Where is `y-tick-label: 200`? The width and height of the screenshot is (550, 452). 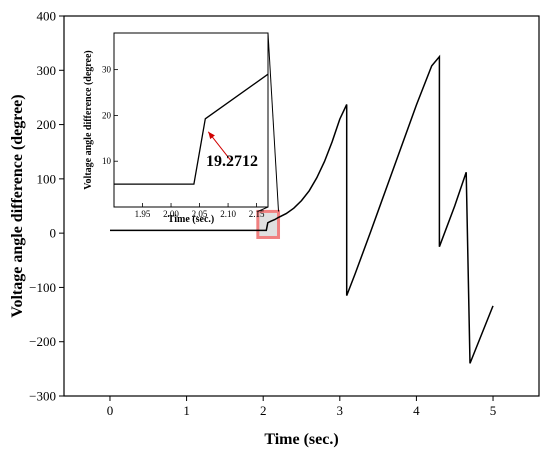 y-tick-label: 200 is located at coordinates (47, 124).